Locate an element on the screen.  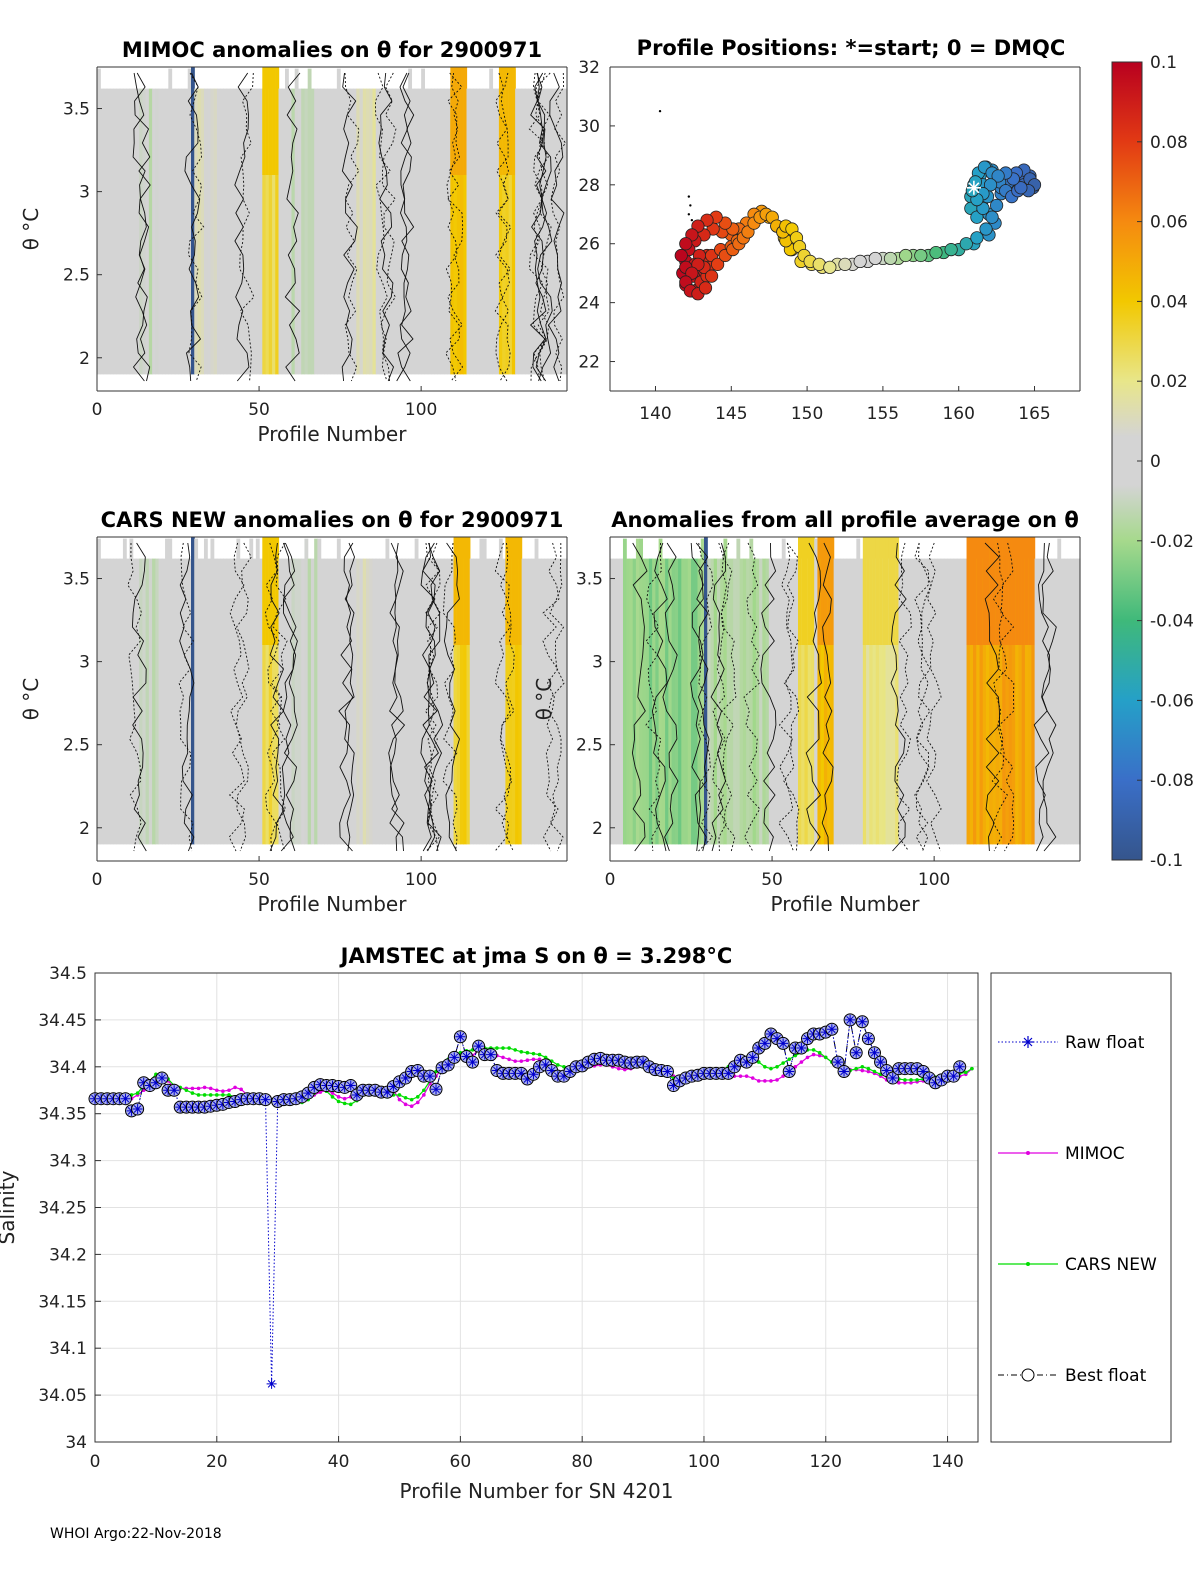
legend-label-cars: CARS NEW is located at coordinates (1111, 1265).